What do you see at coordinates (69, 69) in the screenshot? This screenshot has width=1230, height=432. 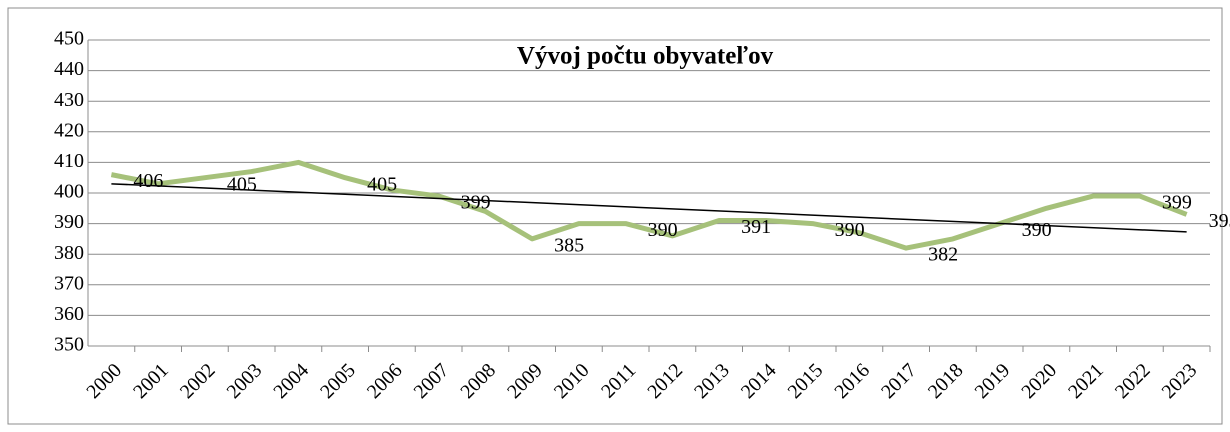 I see `y-tick-label: 440` at bounding box center [69, 69].